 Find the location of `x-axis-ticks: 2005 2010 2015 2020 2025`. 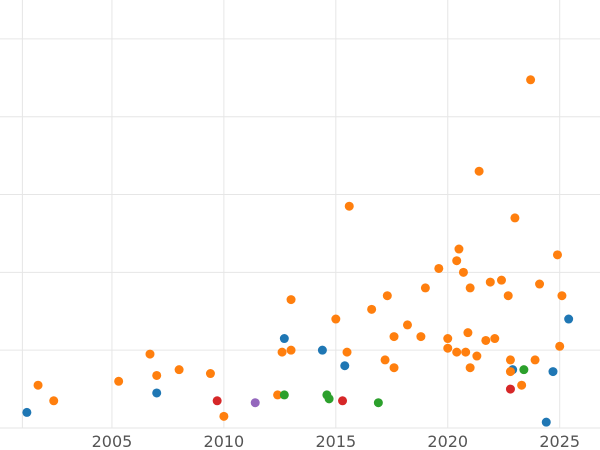

x-axis-ticks: 2005 2010 2015 2020 2025 is located at coordinates (336, 441).